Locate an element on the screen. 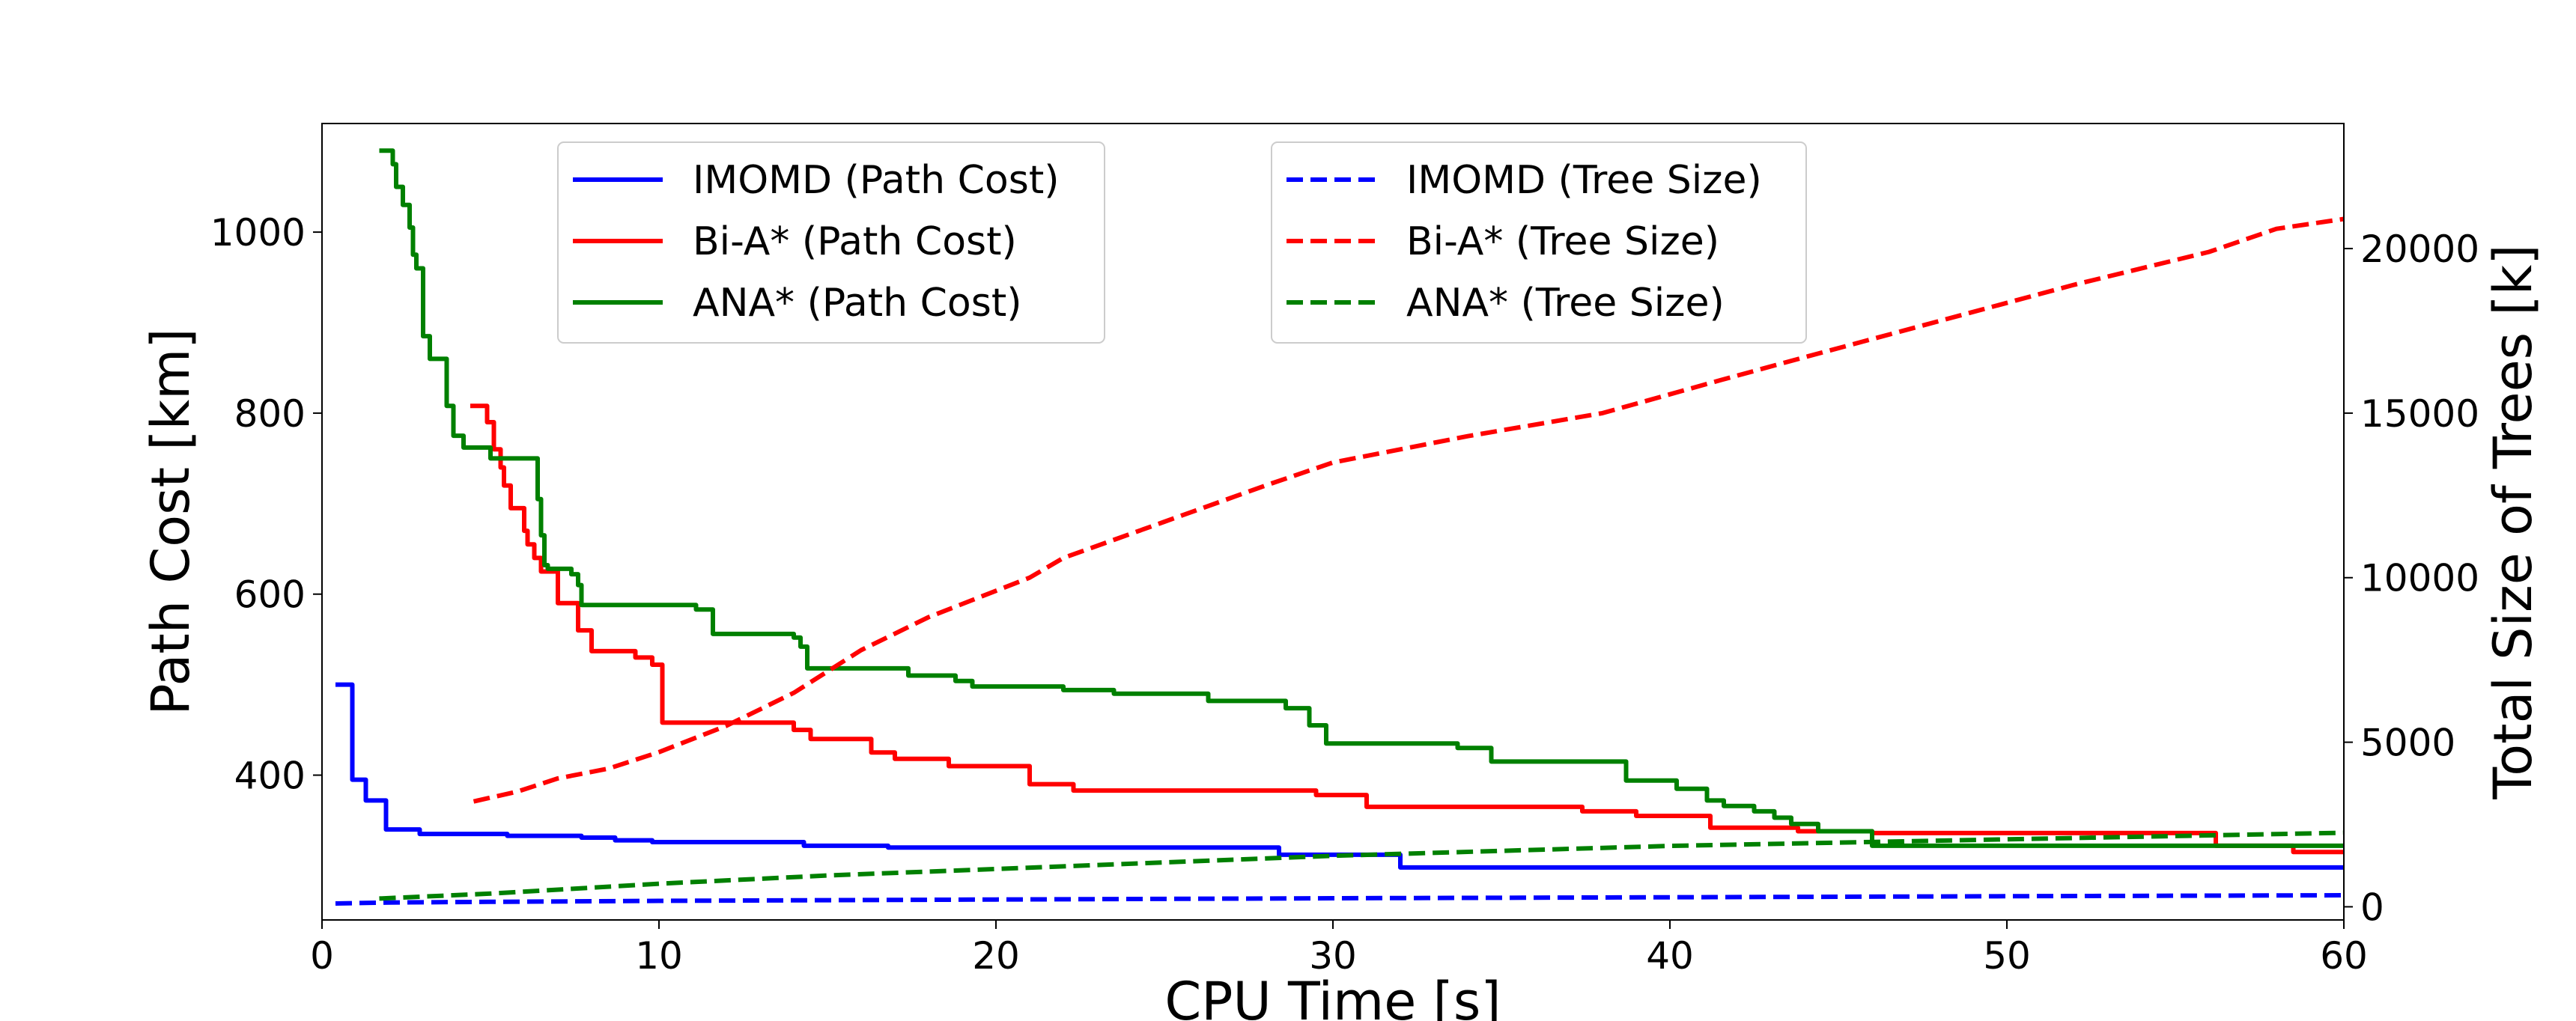 Image resolution: width=2576 pixels, height=1021 pixels. series-line-imomd-path-cost is located at coordinates (1339, 776).